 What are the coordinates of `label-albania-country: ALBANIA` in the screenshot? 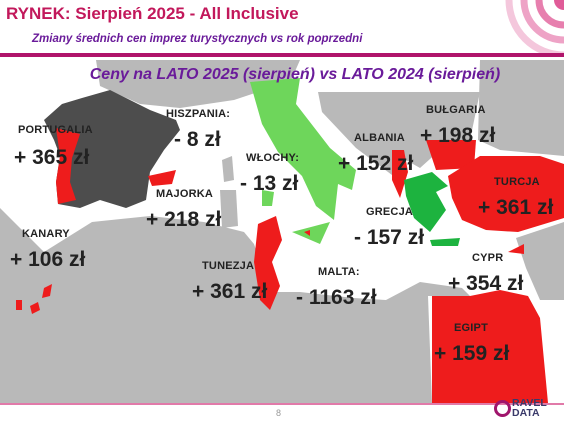 It's located at (379, 138).